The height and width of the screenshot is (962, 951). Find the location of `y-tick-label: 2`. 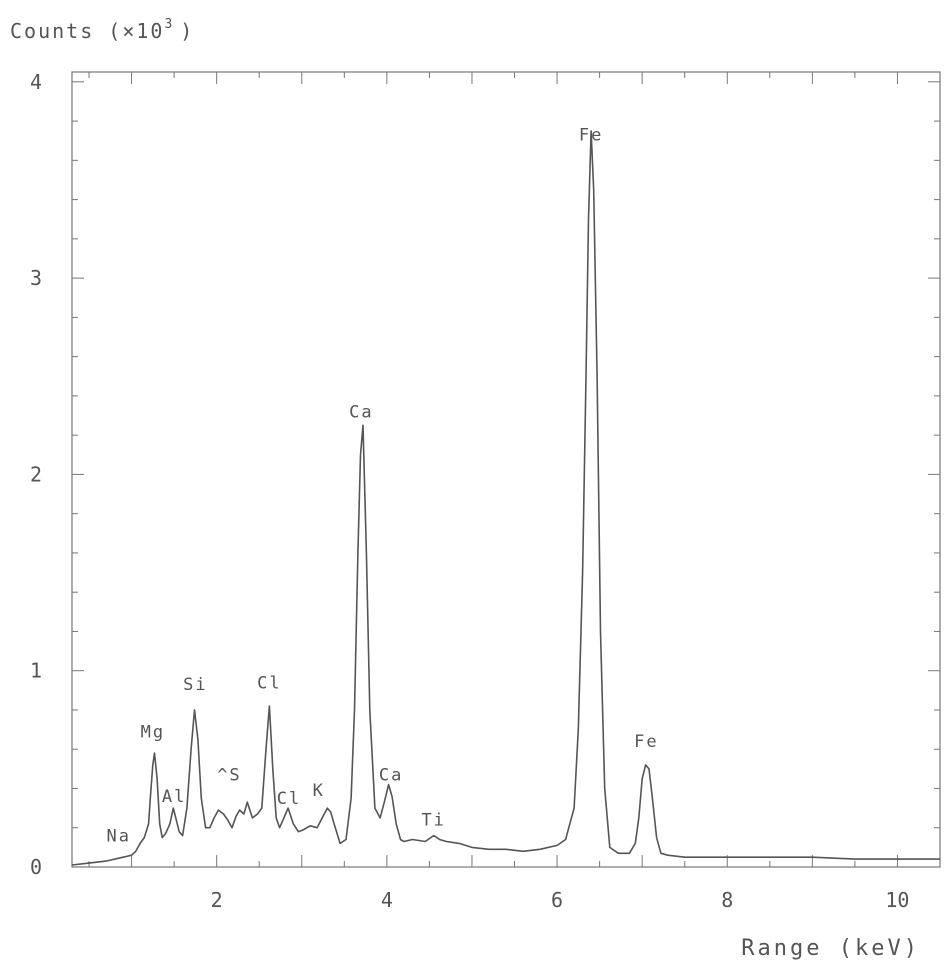

y-tick-label: 2 is located at coordinates (36, 474).